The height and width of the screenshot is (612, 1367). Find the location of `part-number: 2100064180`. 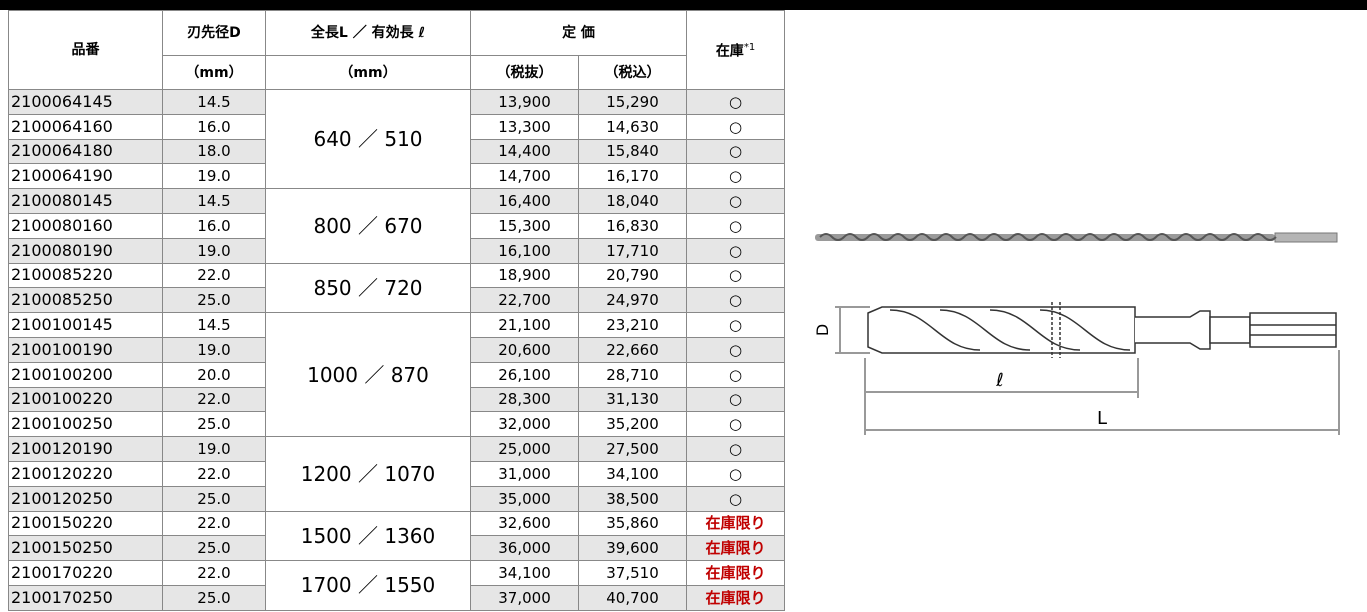

part-number: 2100064180 is located at coordinates (85, 151).